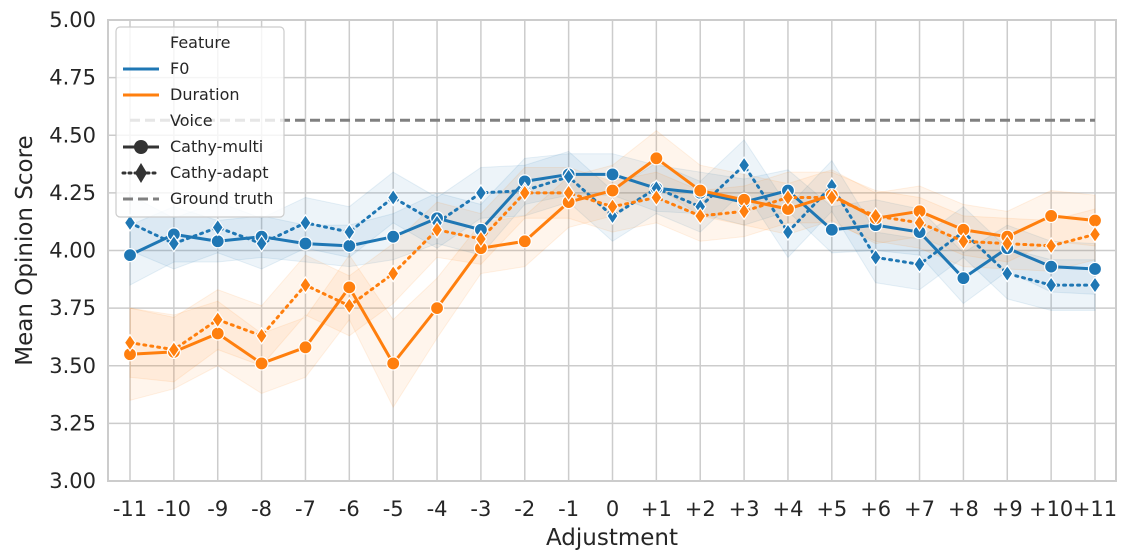 This screenshot has height=560, width=1127. Describe the element at coordinates (216, 146) in the screenshot. I see `legend-cathy-multi-label: Cathy-multi` at that location.